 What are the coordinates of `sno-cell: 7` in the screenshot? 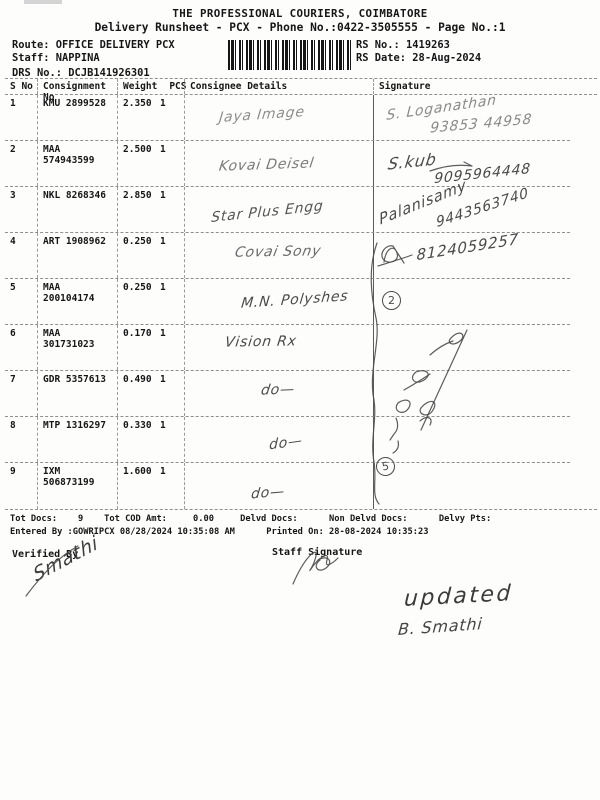 It's located at (13, 379).